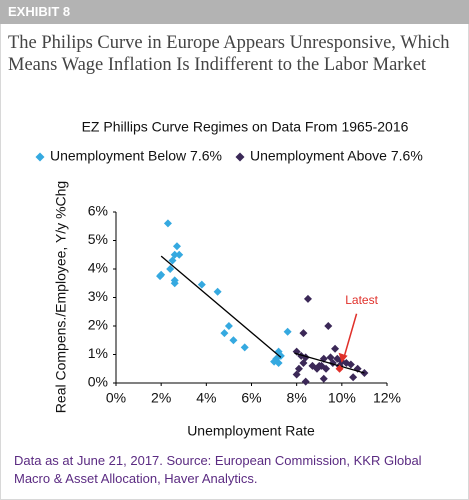  What do you see at coordinates (336, 156) in the screenshot?
I see `legend-label: Unemployment Above 7.6%` at bounding box center [336, 156].